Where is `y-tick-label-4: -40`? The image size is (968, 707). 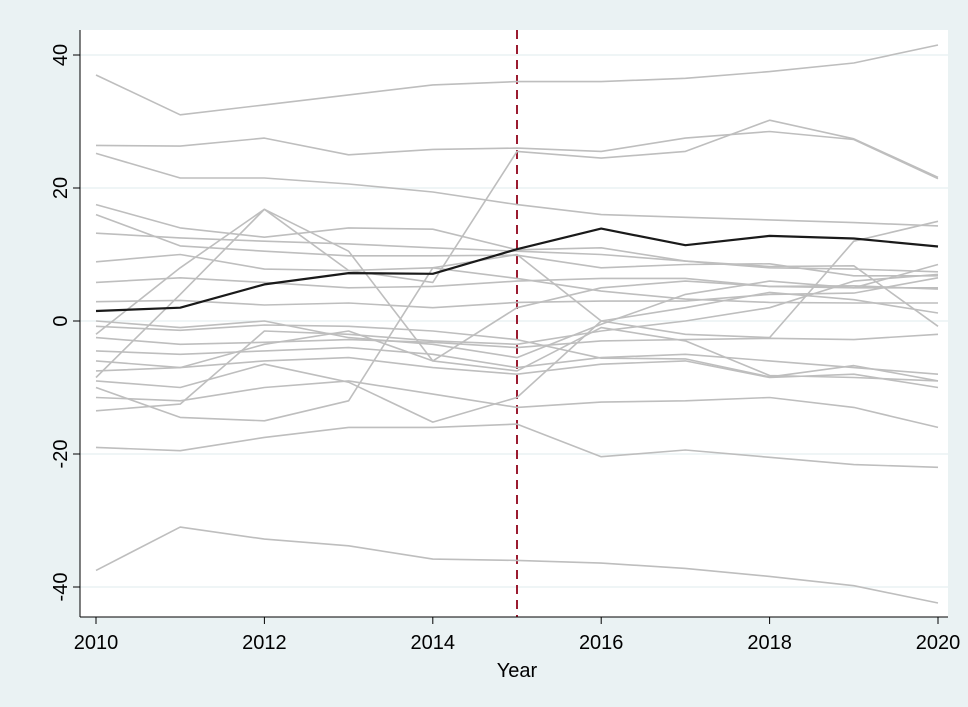 y-tick-label-4: -40 is located at coordinates (61, 587).